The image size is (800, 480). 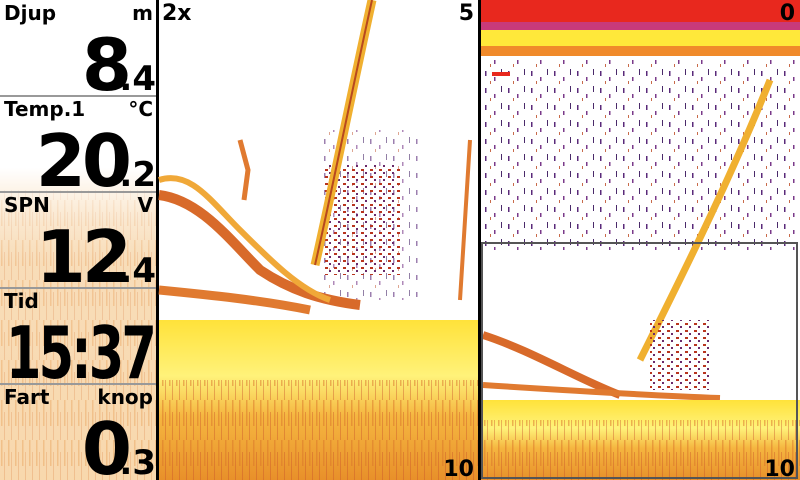 I want to click on readout-label: Tid, so click(x=21, y=301).